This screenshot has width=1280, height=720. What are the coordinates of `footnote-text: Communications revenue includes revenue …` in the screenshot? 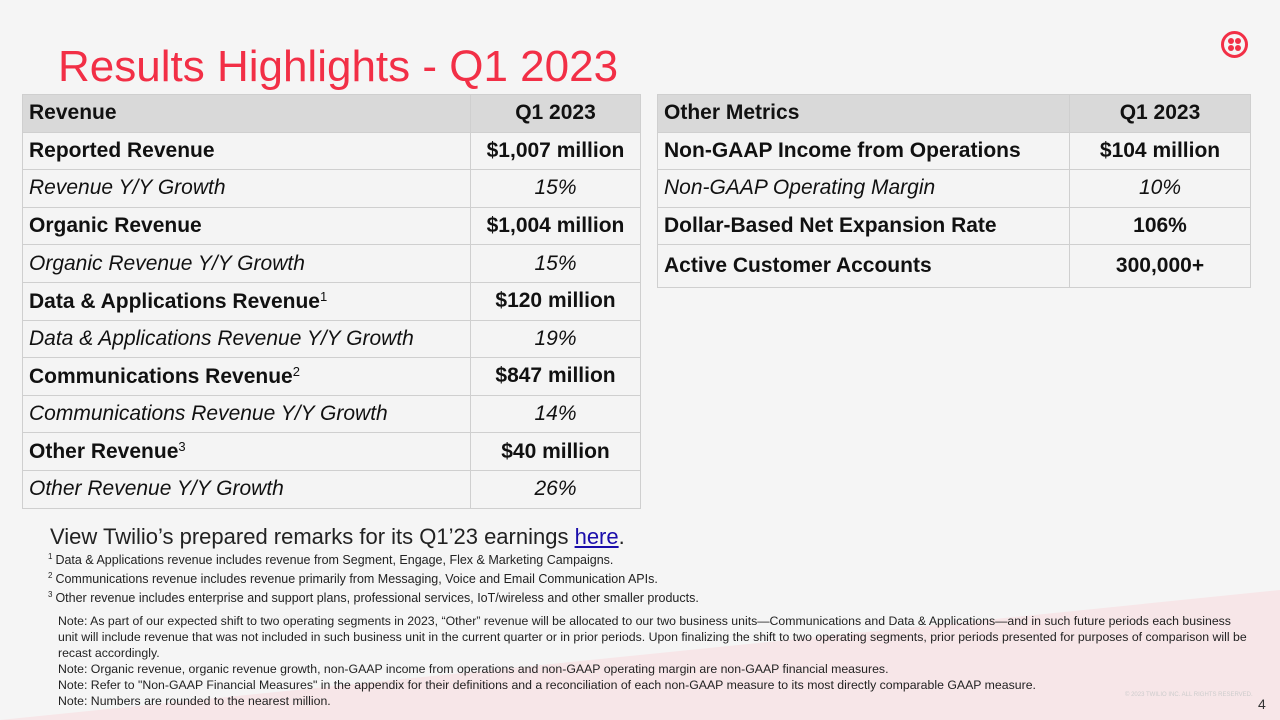 It's located at (356, 579).